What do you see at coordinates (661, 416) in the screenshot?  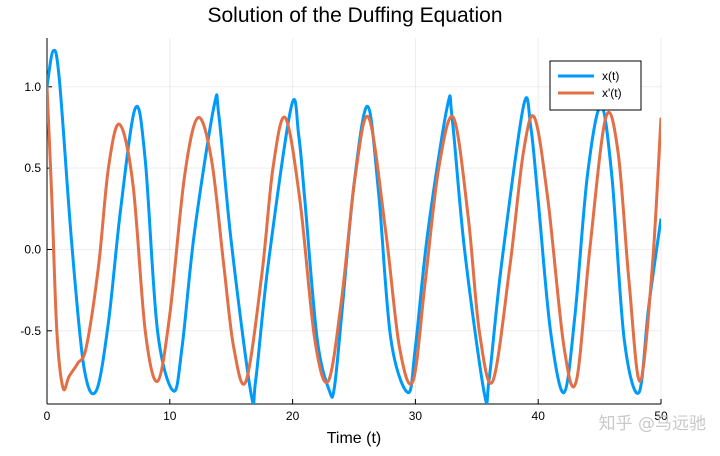 I see `x-tick-label: 50` at bounding box center [661, 416].